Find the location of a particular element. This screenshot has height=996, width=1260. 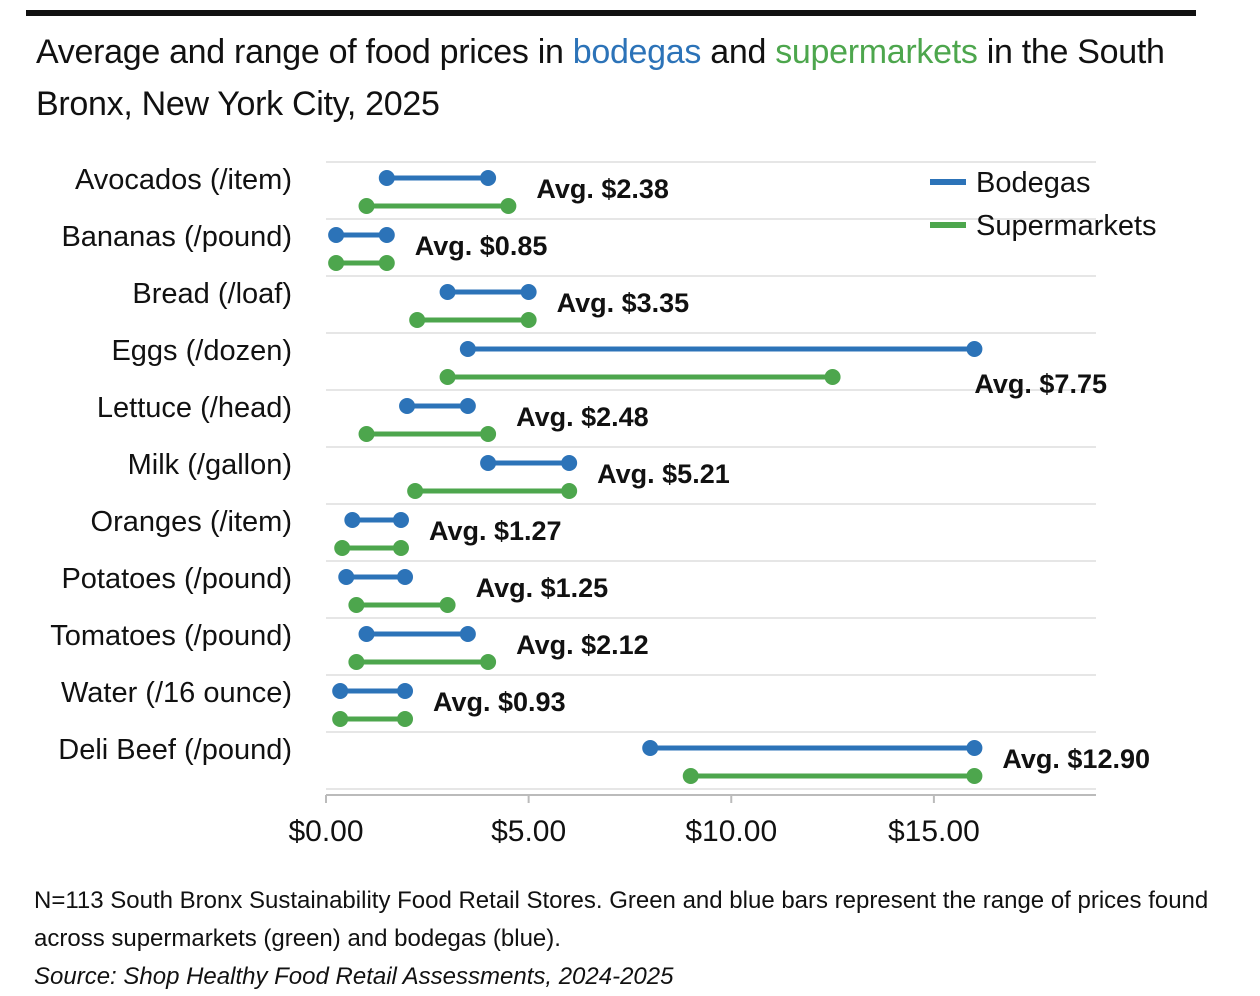

category-label: Milk (/gallon) is located at coordinates (210, 465).